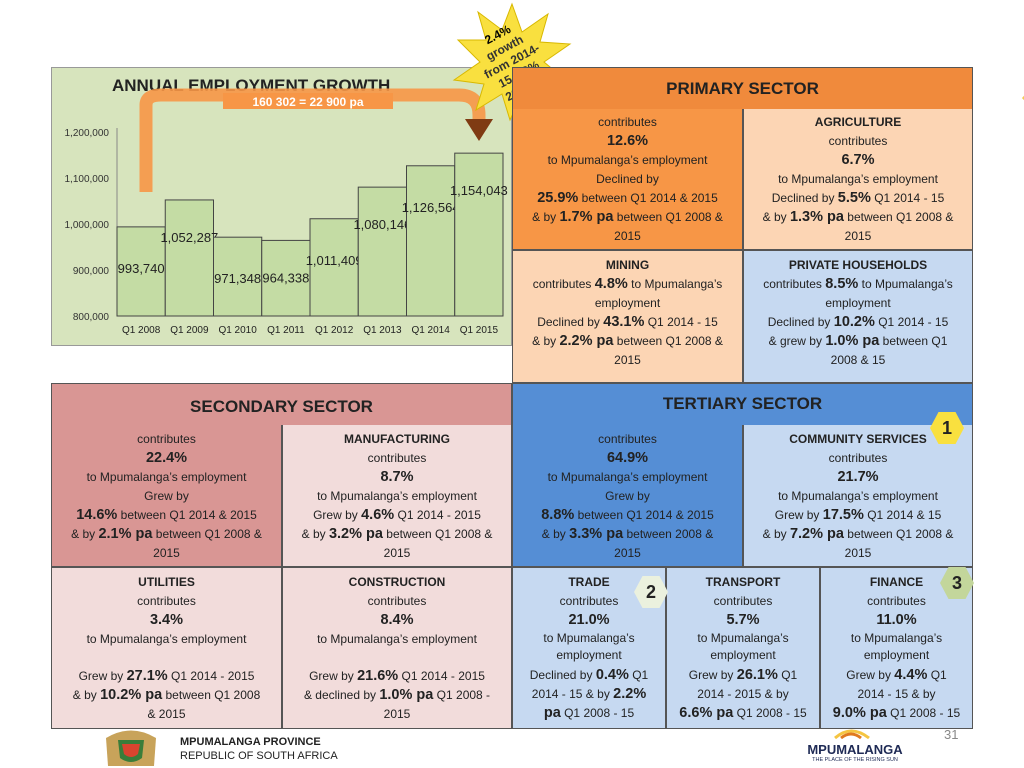 This screenshot has width=1024, height=768. I want to click on growth-arrow-head, so click(479, 130).